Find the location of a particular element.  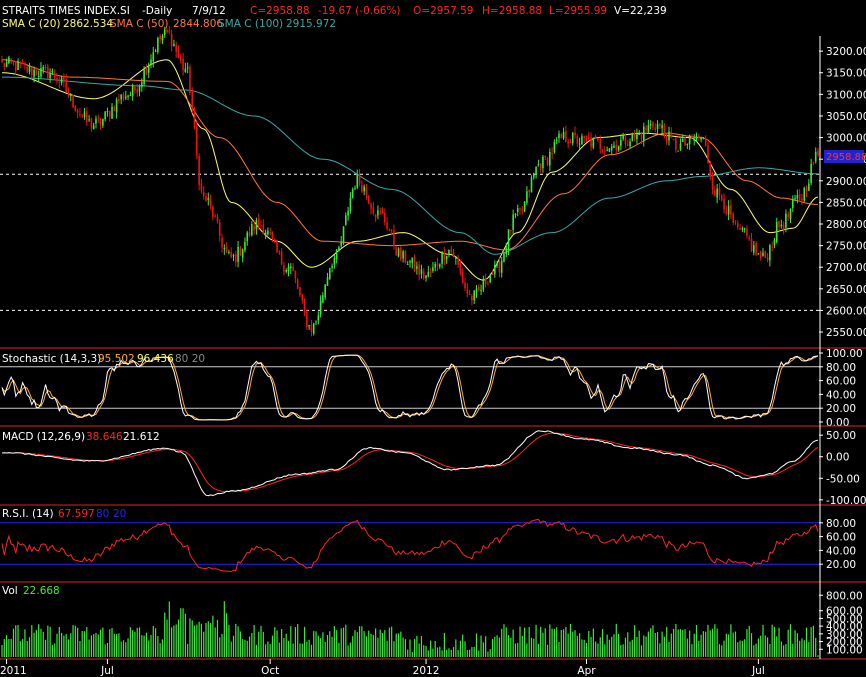

rsi-y-tick-label: 40.00 is located at coordinates (841, 551).